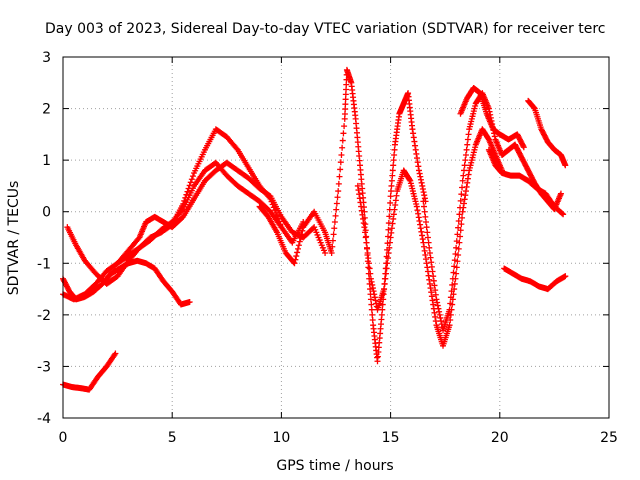 The image size is (640, 480). I want to click on series-sat-e, so click(221, 213).